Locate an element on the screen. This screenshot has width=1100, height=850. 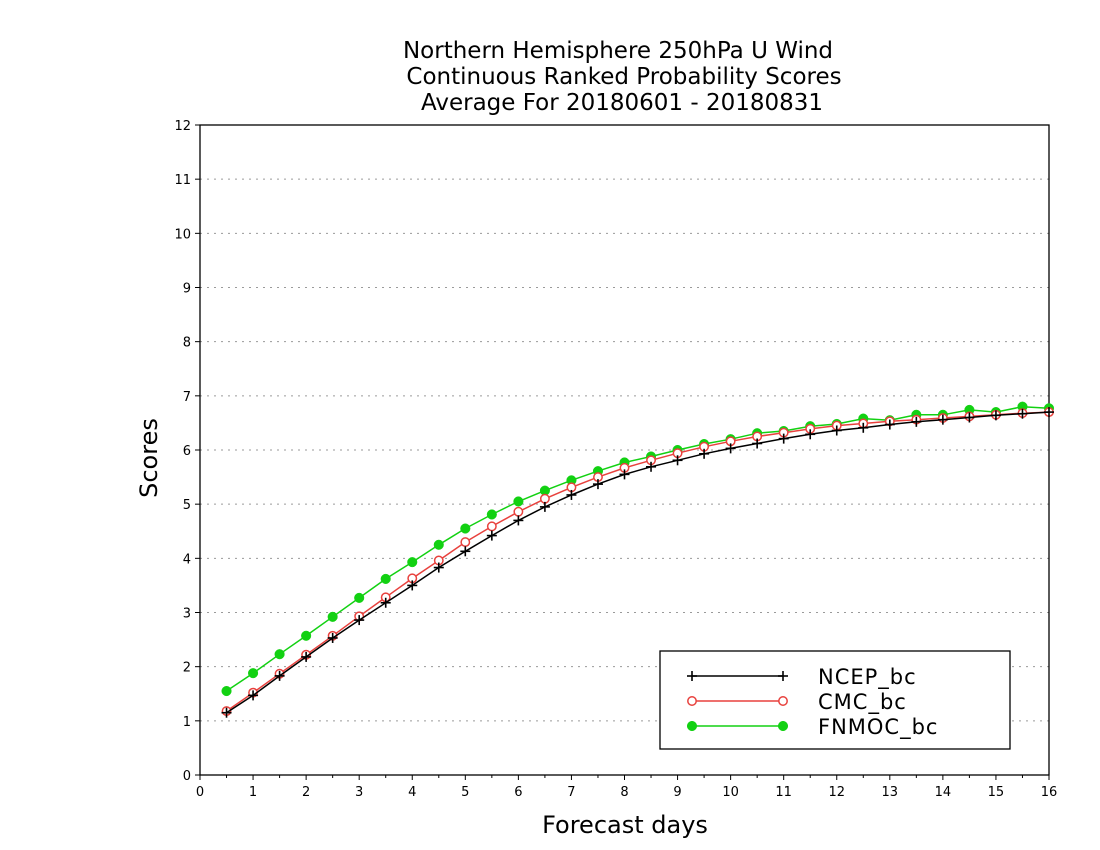
x-tick-label-14: 14 is located at coordinates (943, 792).